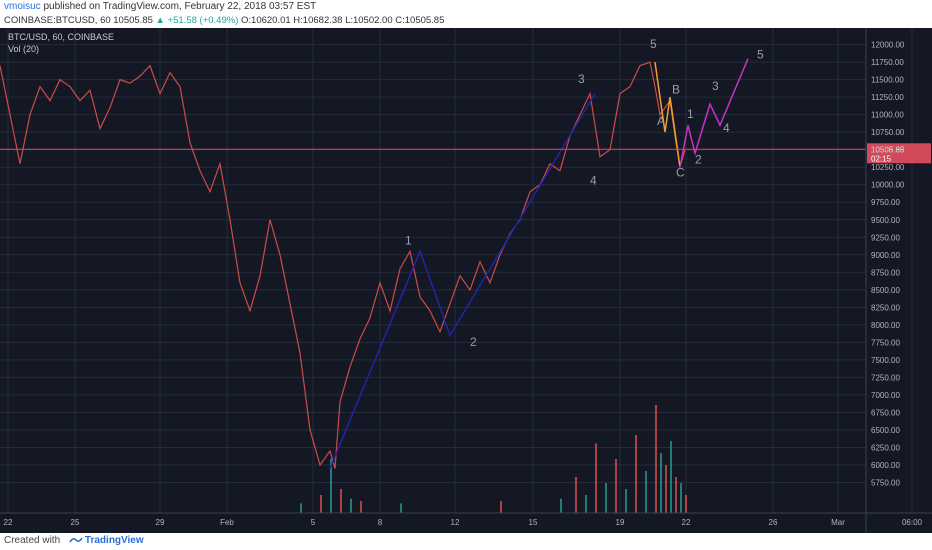  I want to click on y-tick-label: 10500.00, so click(888, 150).